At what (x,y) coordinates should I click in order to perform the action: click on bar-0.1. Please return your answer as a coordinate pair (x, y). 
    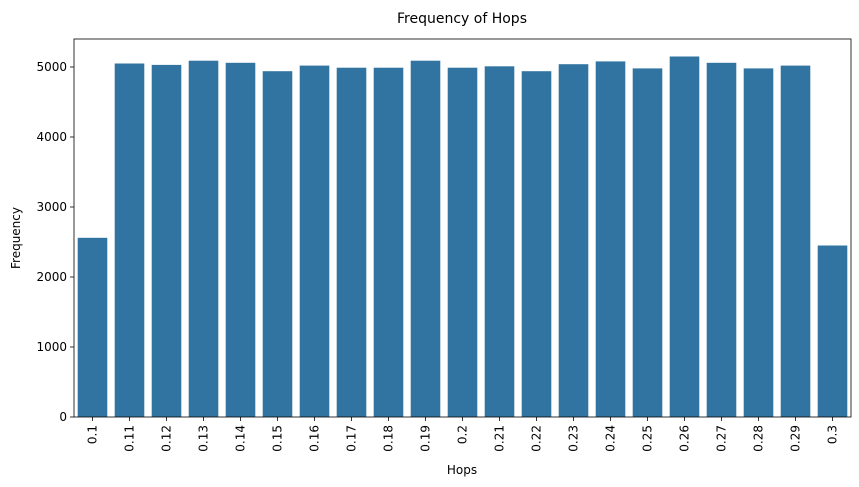
    Looking at the image, I should click on (92, 327).